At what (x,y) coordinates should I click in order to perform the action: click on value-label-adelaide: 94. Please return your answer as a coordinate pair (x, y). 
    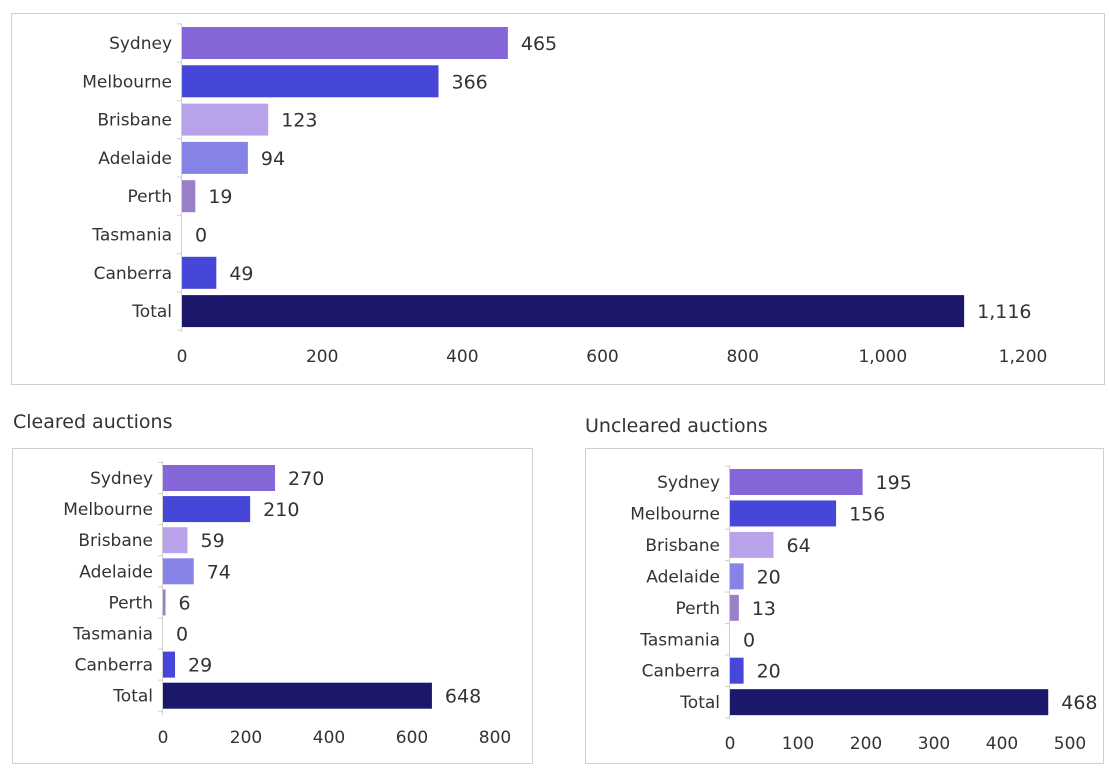
    Looking at the image, I should click on (273, 159).